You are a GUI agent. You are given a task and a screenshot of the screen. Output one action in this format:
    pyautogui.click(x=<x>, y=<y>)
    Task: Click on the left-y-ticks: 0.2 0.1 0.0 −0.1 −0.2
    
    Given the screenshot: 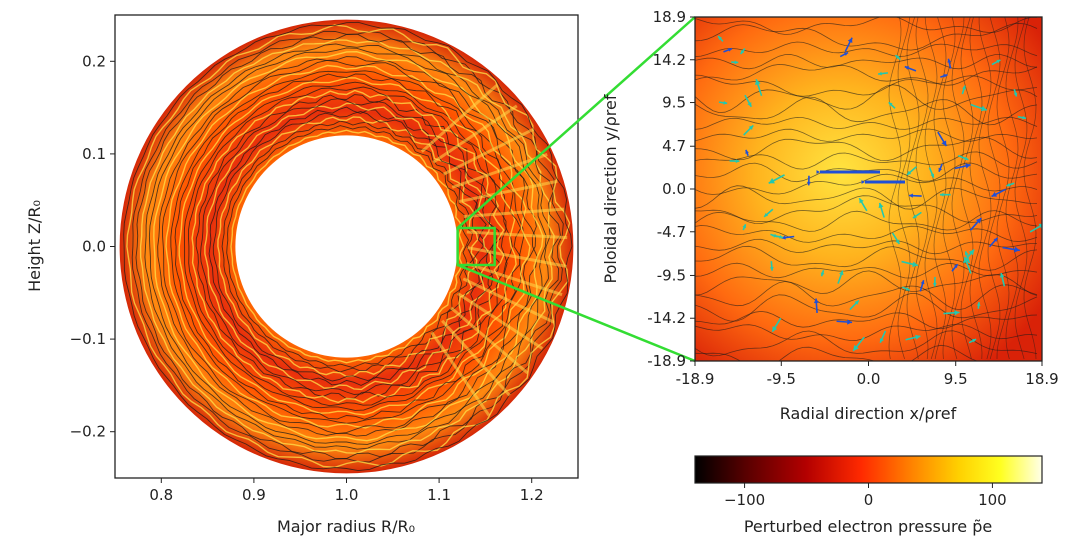 What is the action you would take?
    pyautogui.click(x=92, y=246)
    